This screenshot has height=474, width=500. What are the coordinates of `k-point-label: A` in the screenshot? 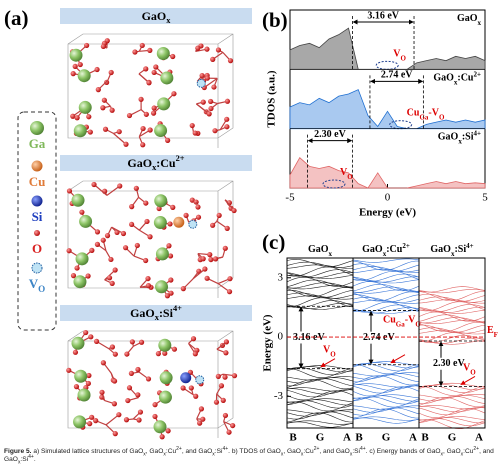 It's located at (347, 438).